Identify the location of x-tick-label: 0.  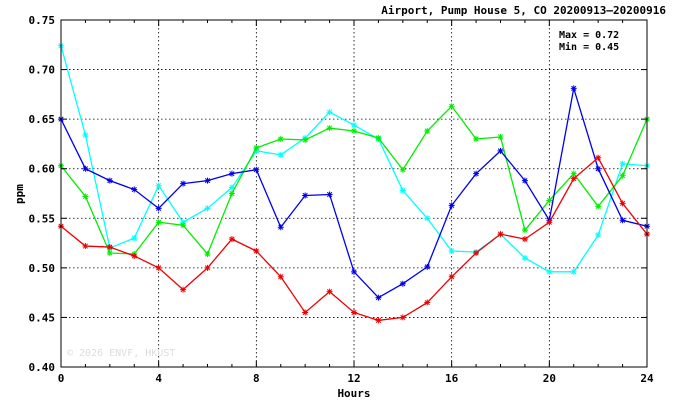
(61, 378).